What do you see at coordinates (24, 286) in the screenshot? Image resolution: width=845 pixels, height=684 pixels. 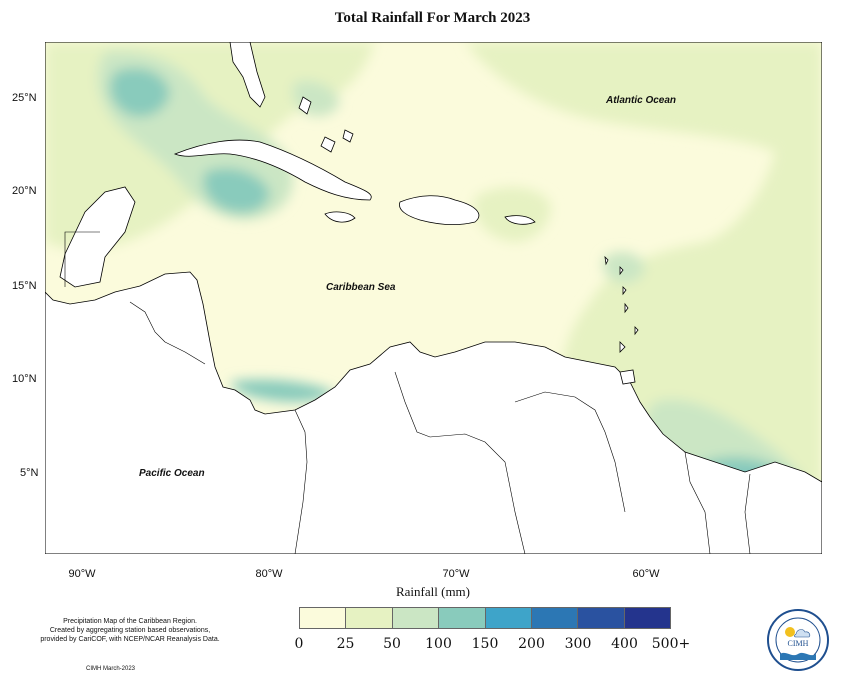 I see `lat-label-15n: 15°N` at bounding box center [24, 286].